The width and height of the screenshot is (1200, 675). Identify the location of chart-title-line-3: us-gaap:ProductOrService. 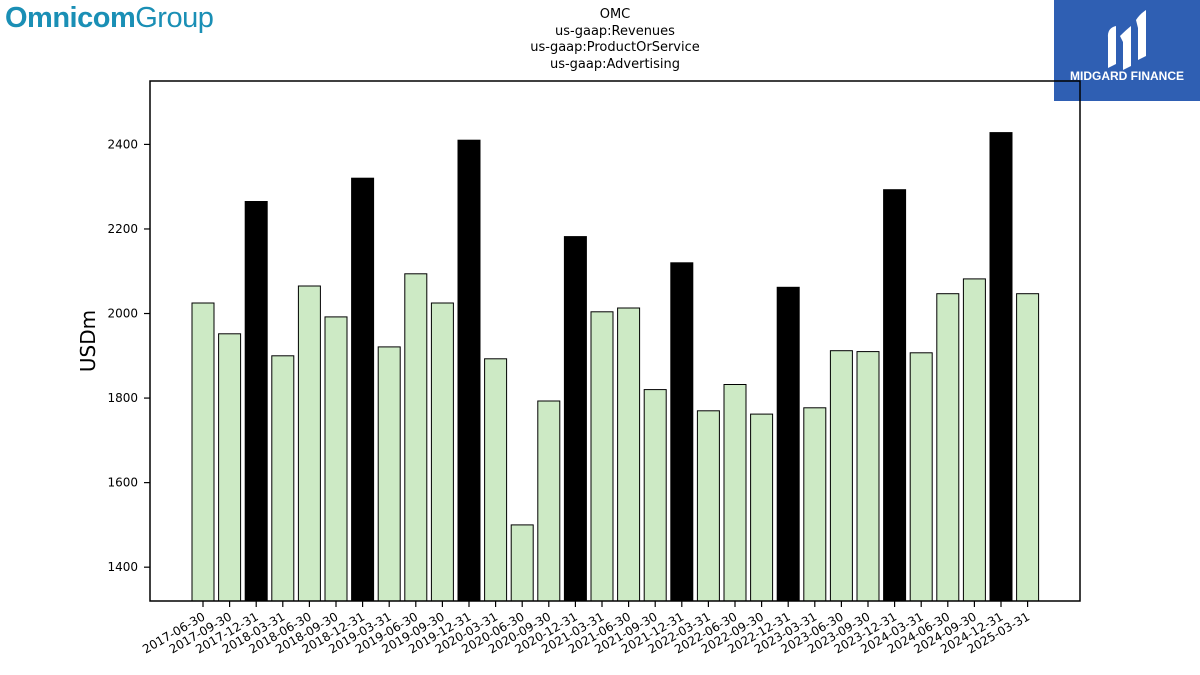
(615, 47).